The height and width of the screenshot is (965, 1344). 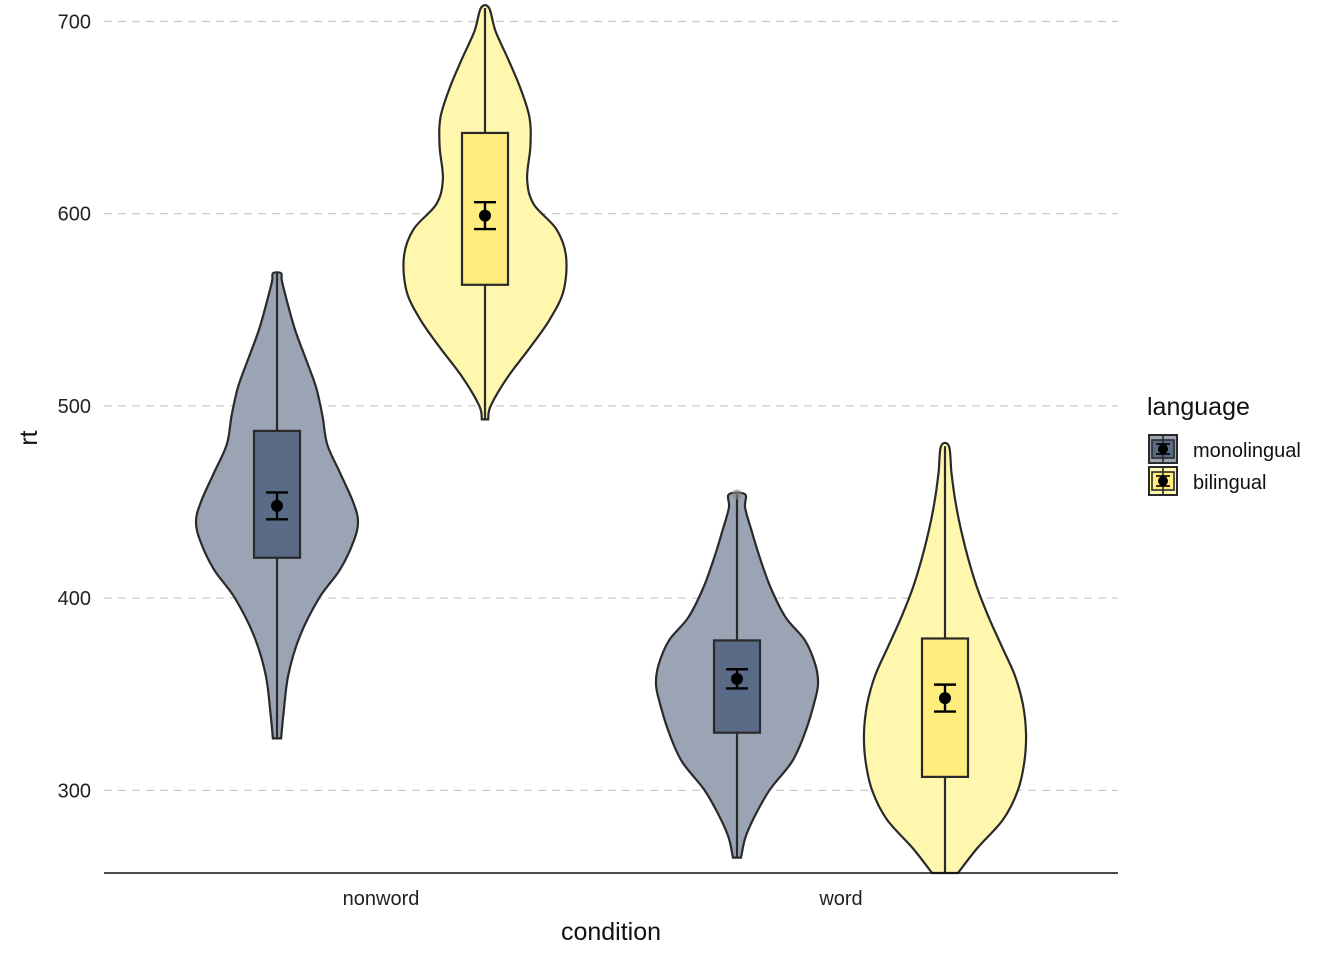 I want to click on legend-title: language, so click(x=1198, y=407).